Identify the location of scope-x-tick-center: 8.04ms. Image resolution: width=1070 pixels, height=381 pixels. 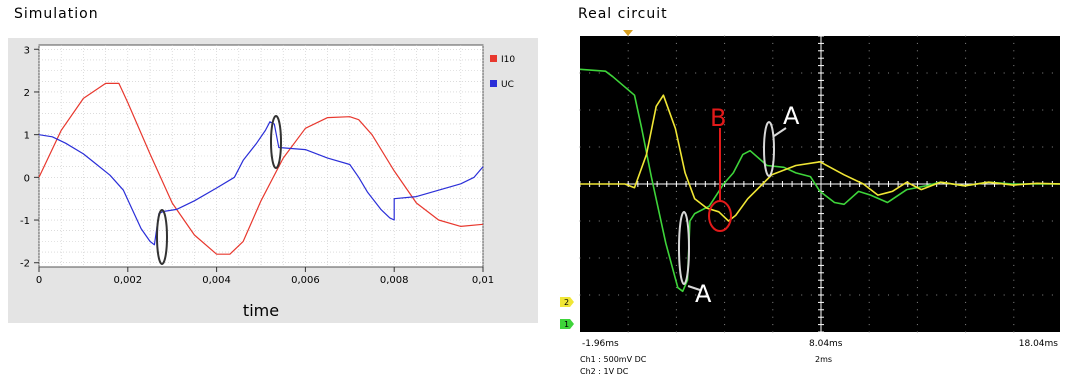
(826, 344).